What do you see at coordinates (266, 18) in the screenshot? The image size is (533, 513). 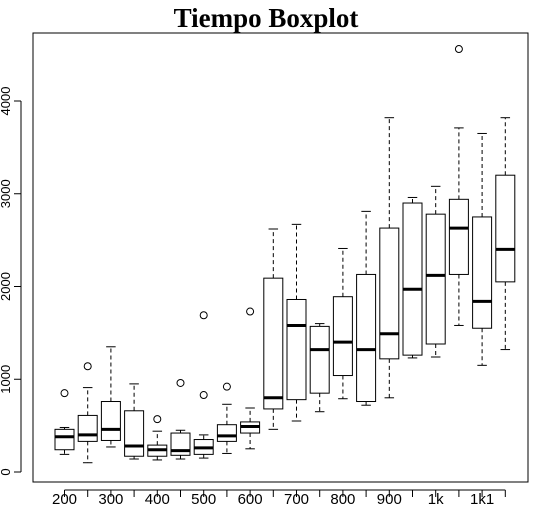 I see `chart-title: Tiempo Boxplot` at bounding box center [266, 18].